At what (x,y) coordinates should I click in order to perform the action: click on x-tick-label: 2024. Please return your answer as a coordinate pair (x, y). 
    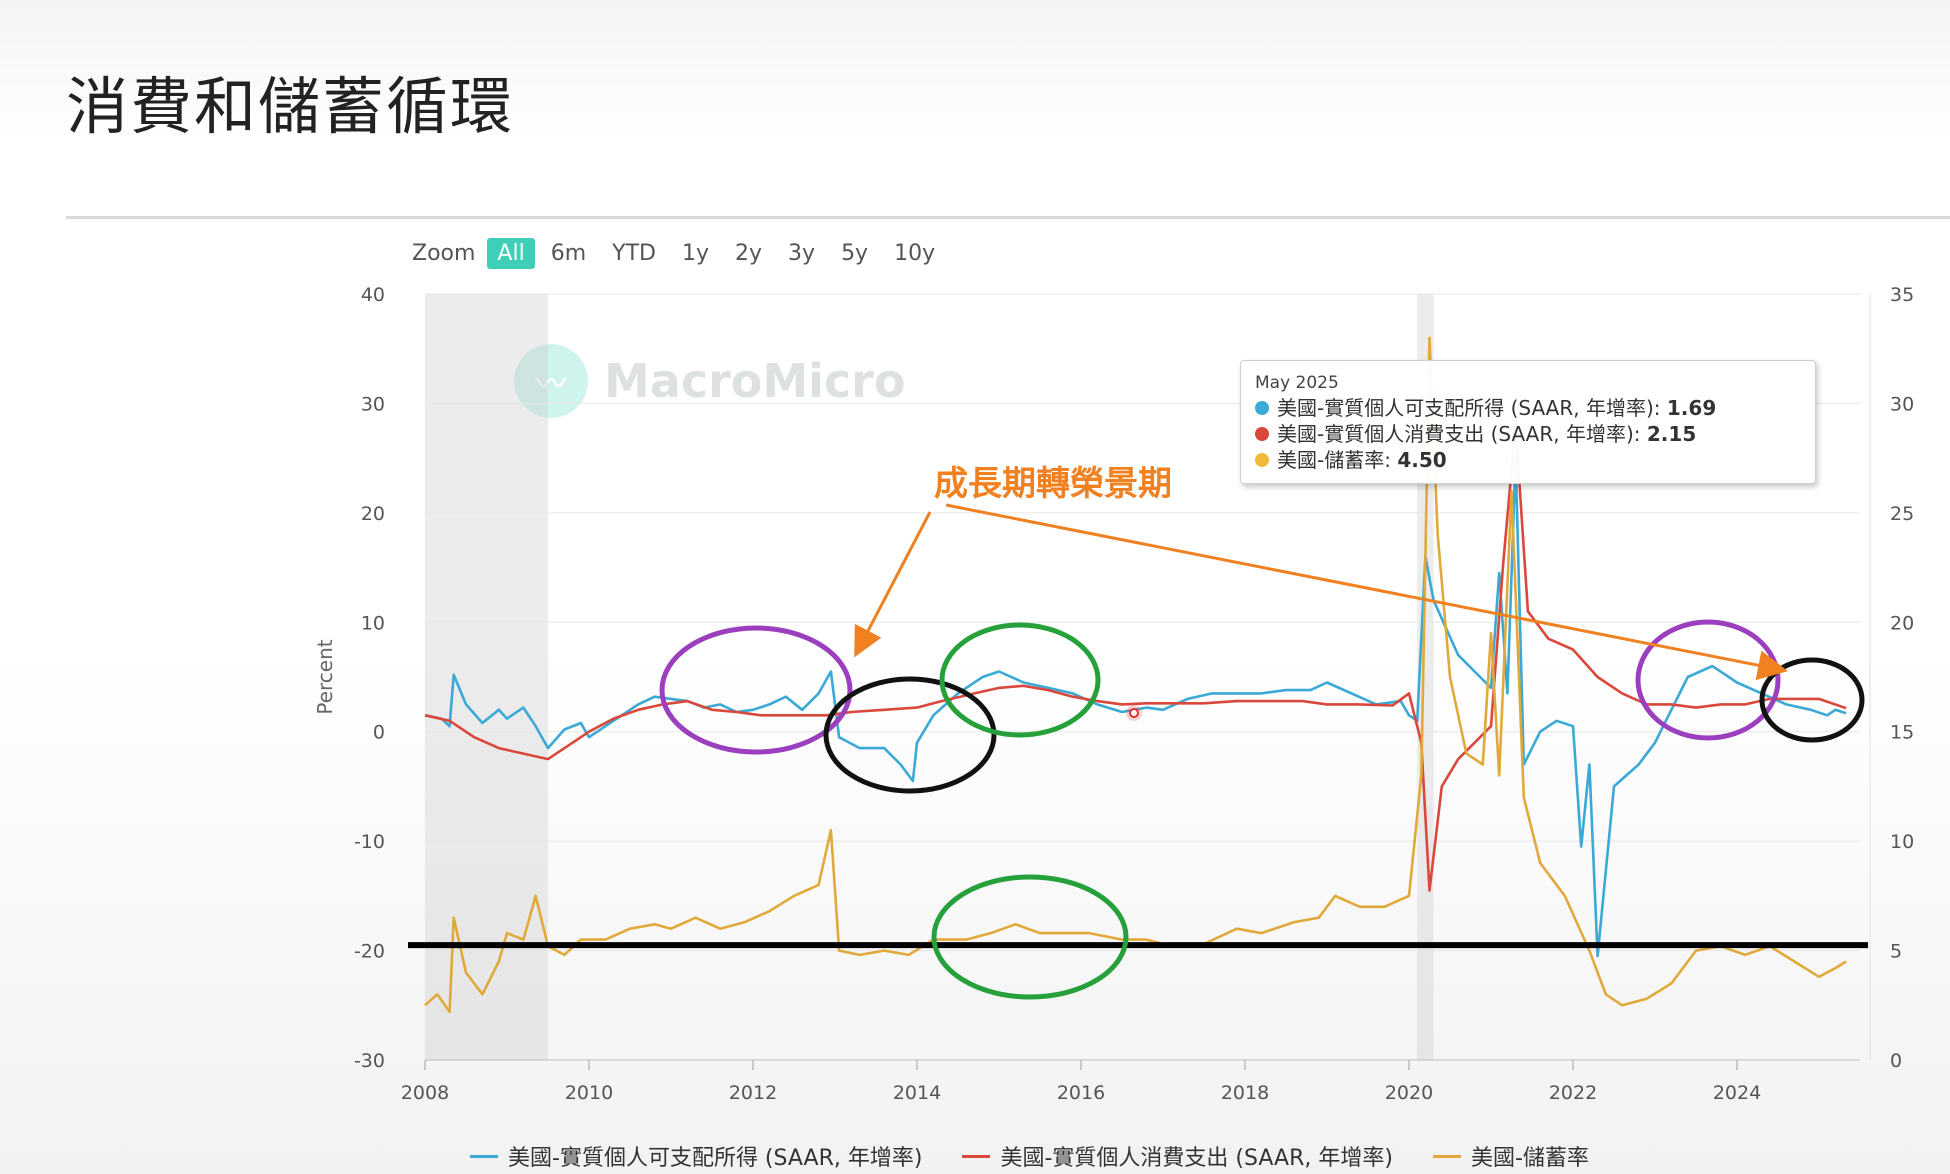
    Looking at the image, I should click on (1737, 1093).